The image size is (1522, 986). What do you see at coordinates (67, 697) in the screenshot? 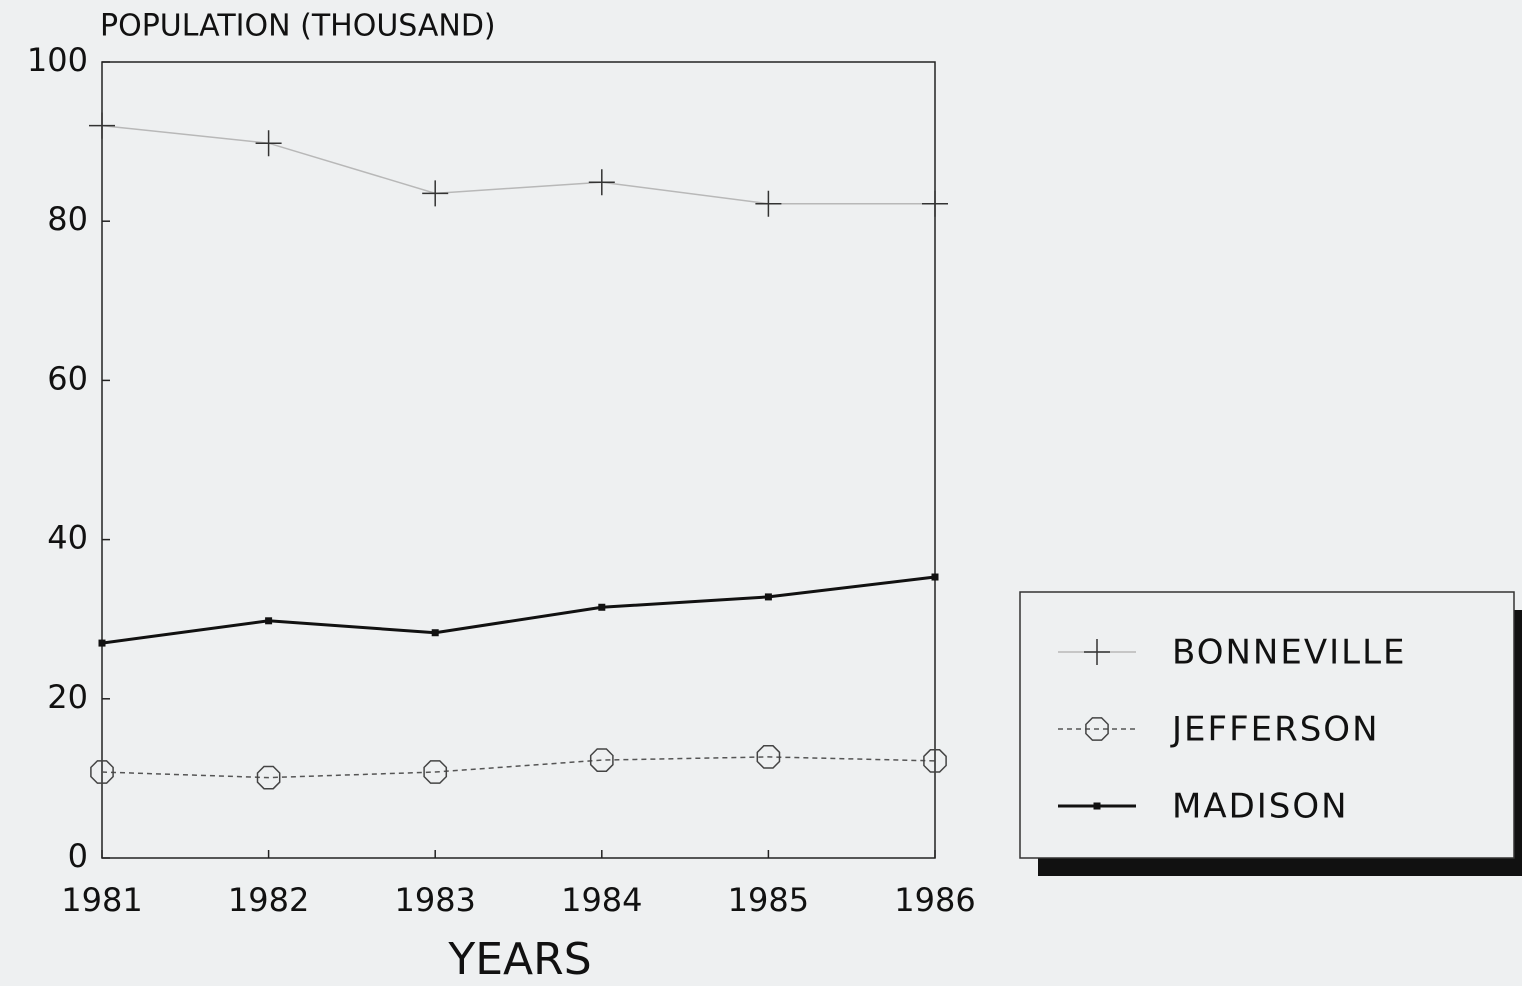
I see `y-tick-label: 20` at bounding box center [67, 697].